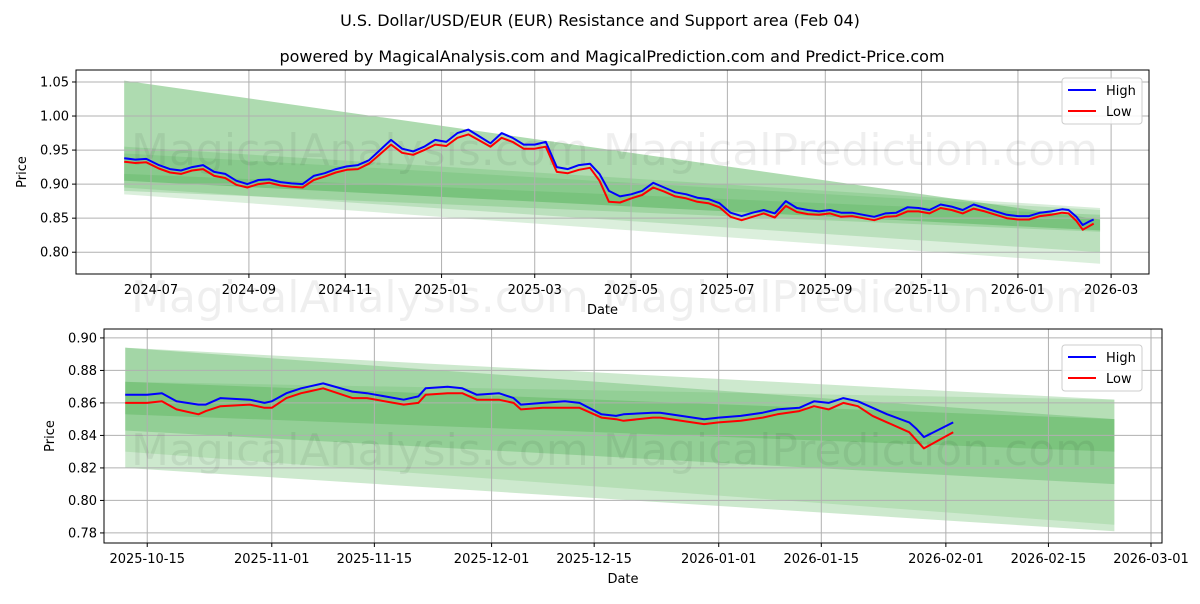 Image resolution: width=1200 pixels, height=604 pixels. What do you see at coordinates (54, 82) in the screenshot?
I see `y-tick-label: 1.05` at bounding box center [54, 82].